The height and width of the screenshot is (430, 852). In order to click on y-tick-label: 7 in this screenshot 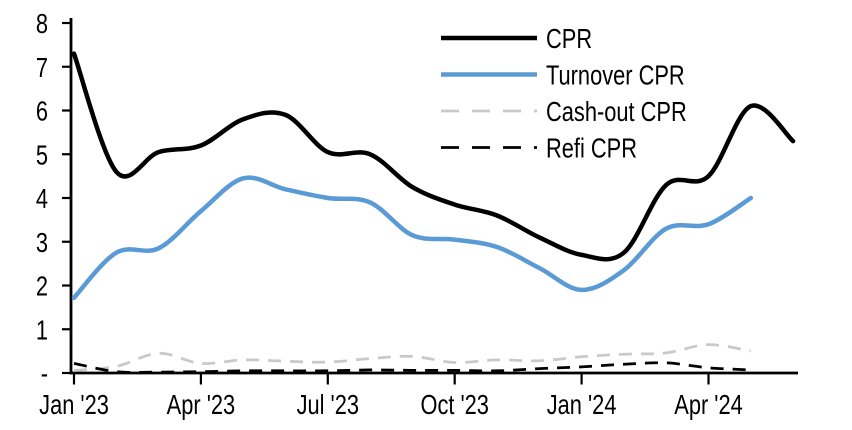, I will do `click(42, 67)`.